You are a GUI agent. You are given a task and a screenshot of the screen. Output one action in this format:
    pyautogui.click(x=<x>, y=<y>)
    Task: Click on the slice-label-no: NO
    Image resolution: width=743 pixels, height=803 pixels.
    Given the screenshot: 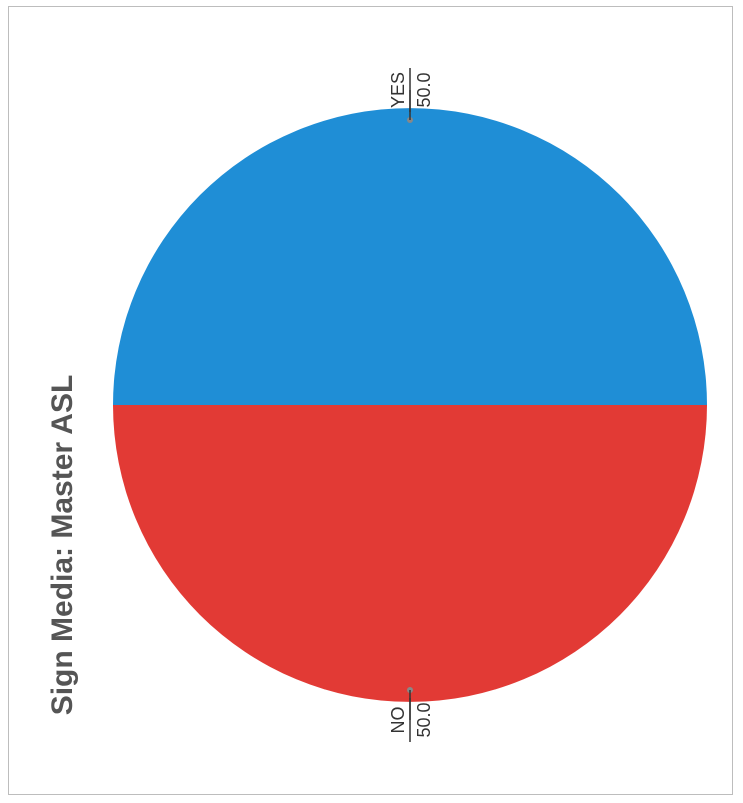 What is the action you would take?
    pyautogui.click(x=398, y=720)
    